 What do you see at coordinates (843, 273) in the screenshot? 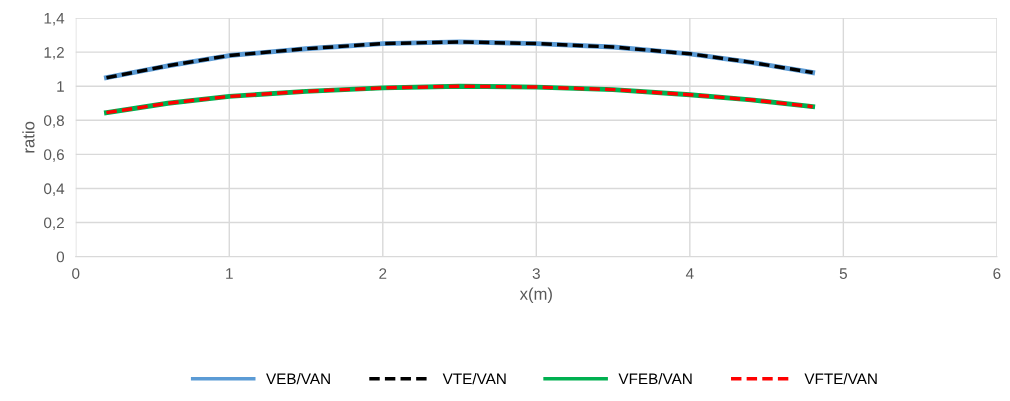
I see `x-tick-label: 5` at bounding box center [843, 273].